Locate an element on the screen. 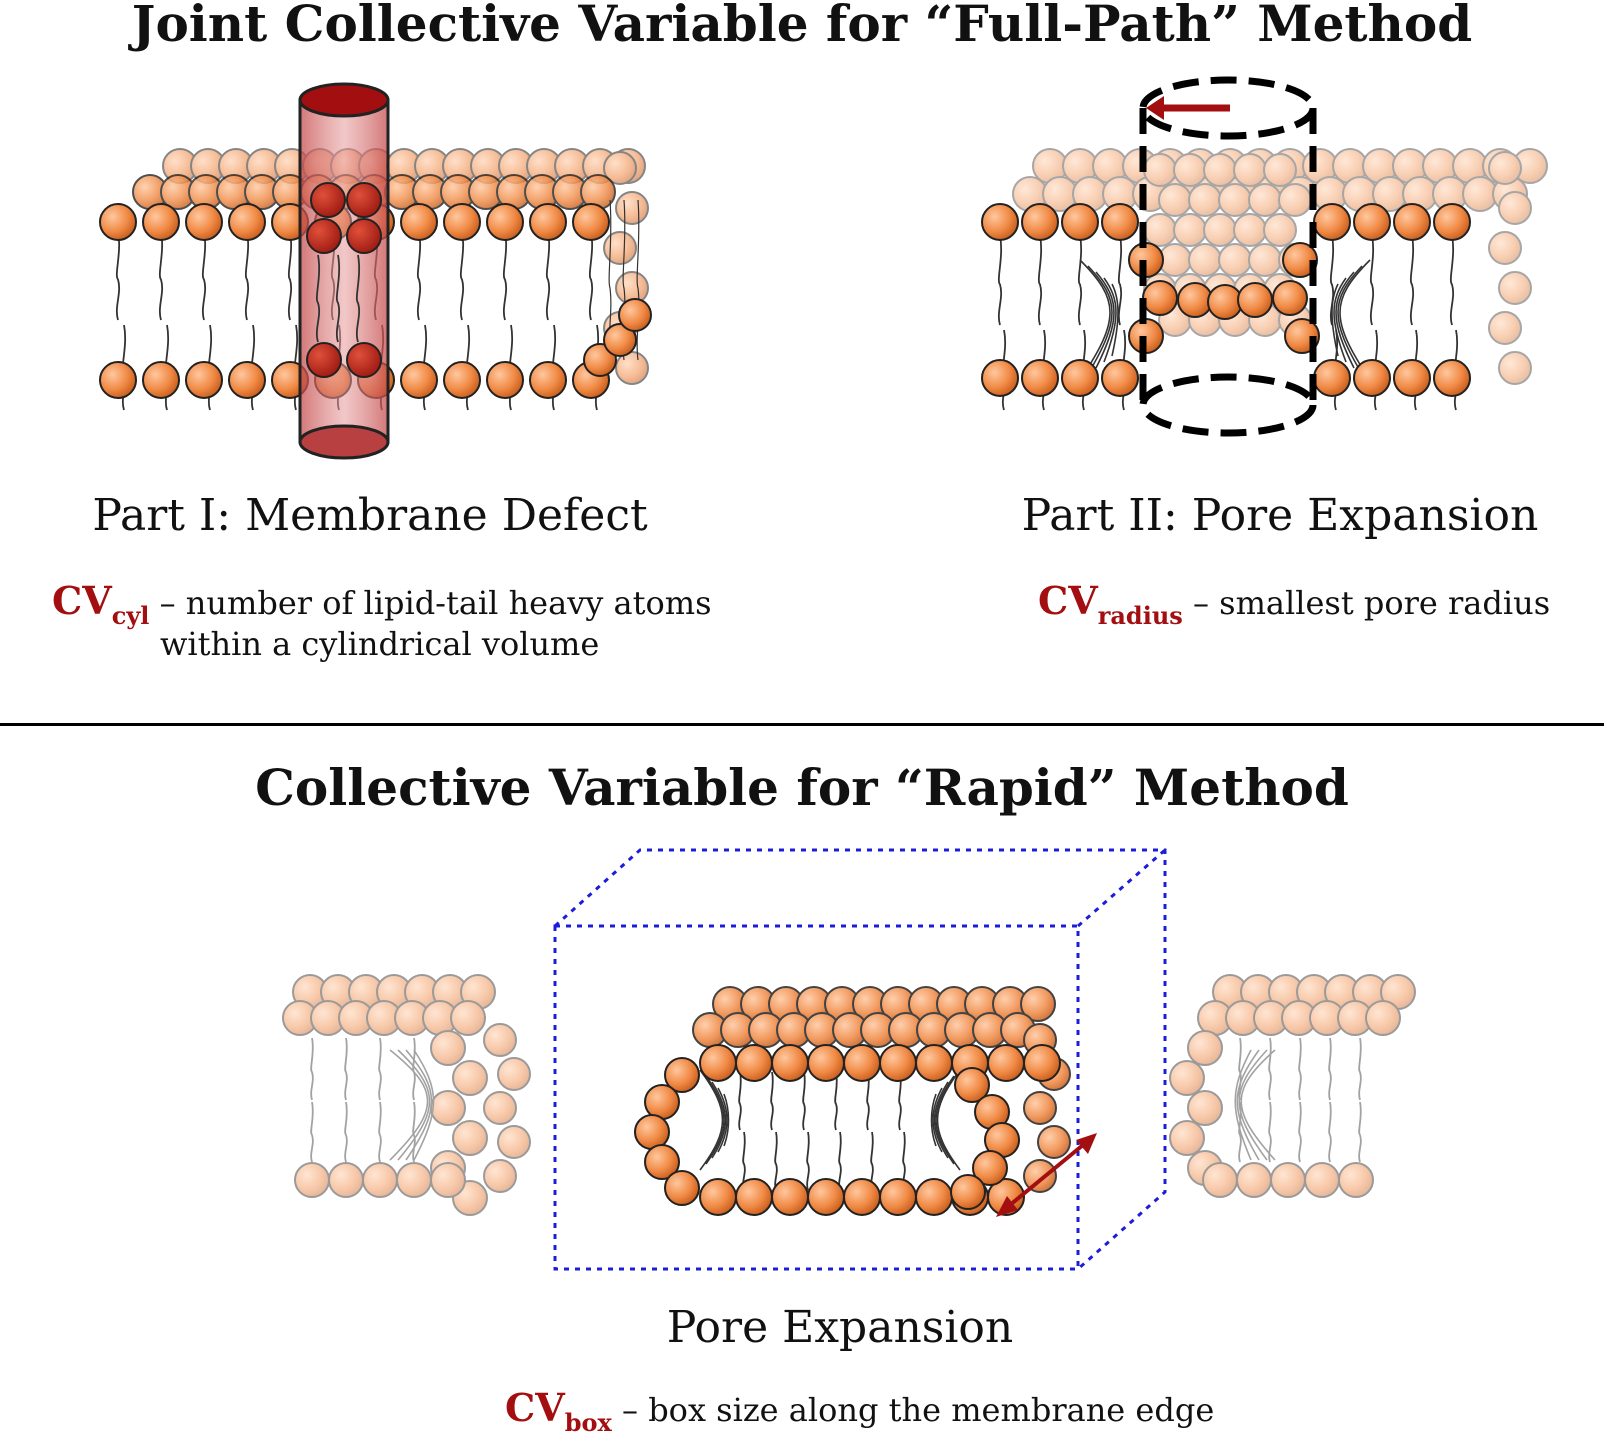  cv-box-line: CVbox – box size along the membrane edge is located at coordinates (859, 1410).